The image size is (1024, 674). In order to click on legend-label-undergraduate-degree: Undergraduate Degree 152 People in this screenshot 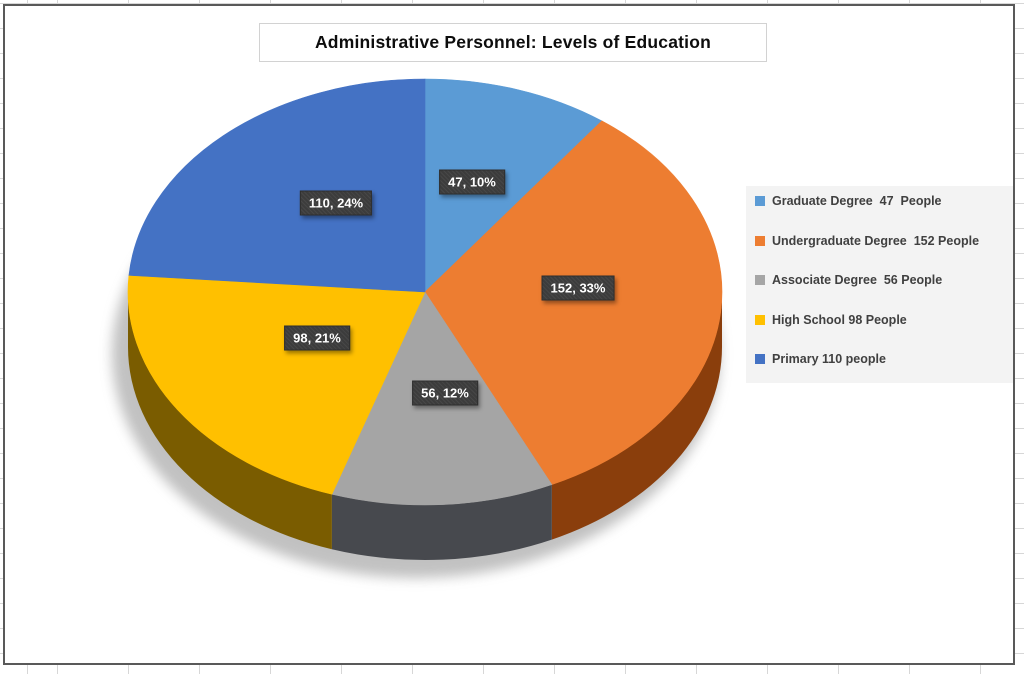, I will do `click(876, 240)`.